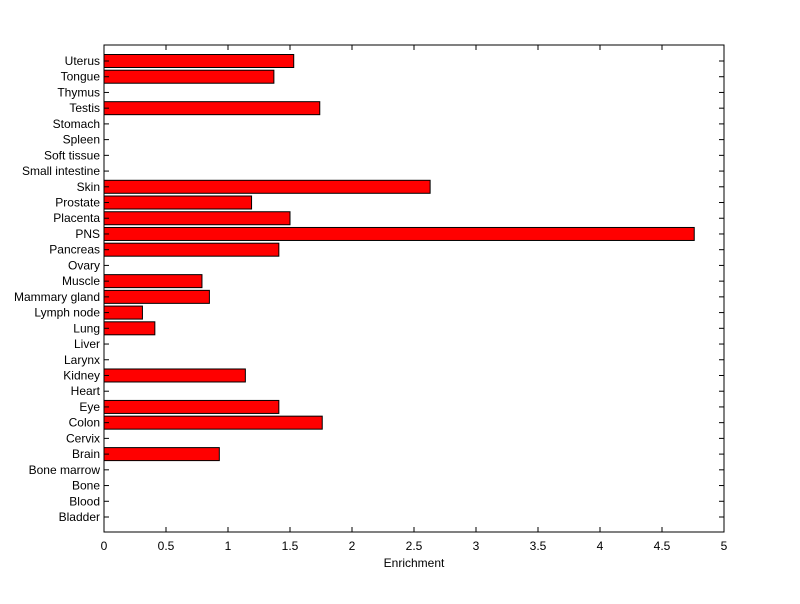  Describe the element at coordinates (87, 234) in the screenshot. I see `y-tick-label: PNS` at that location.